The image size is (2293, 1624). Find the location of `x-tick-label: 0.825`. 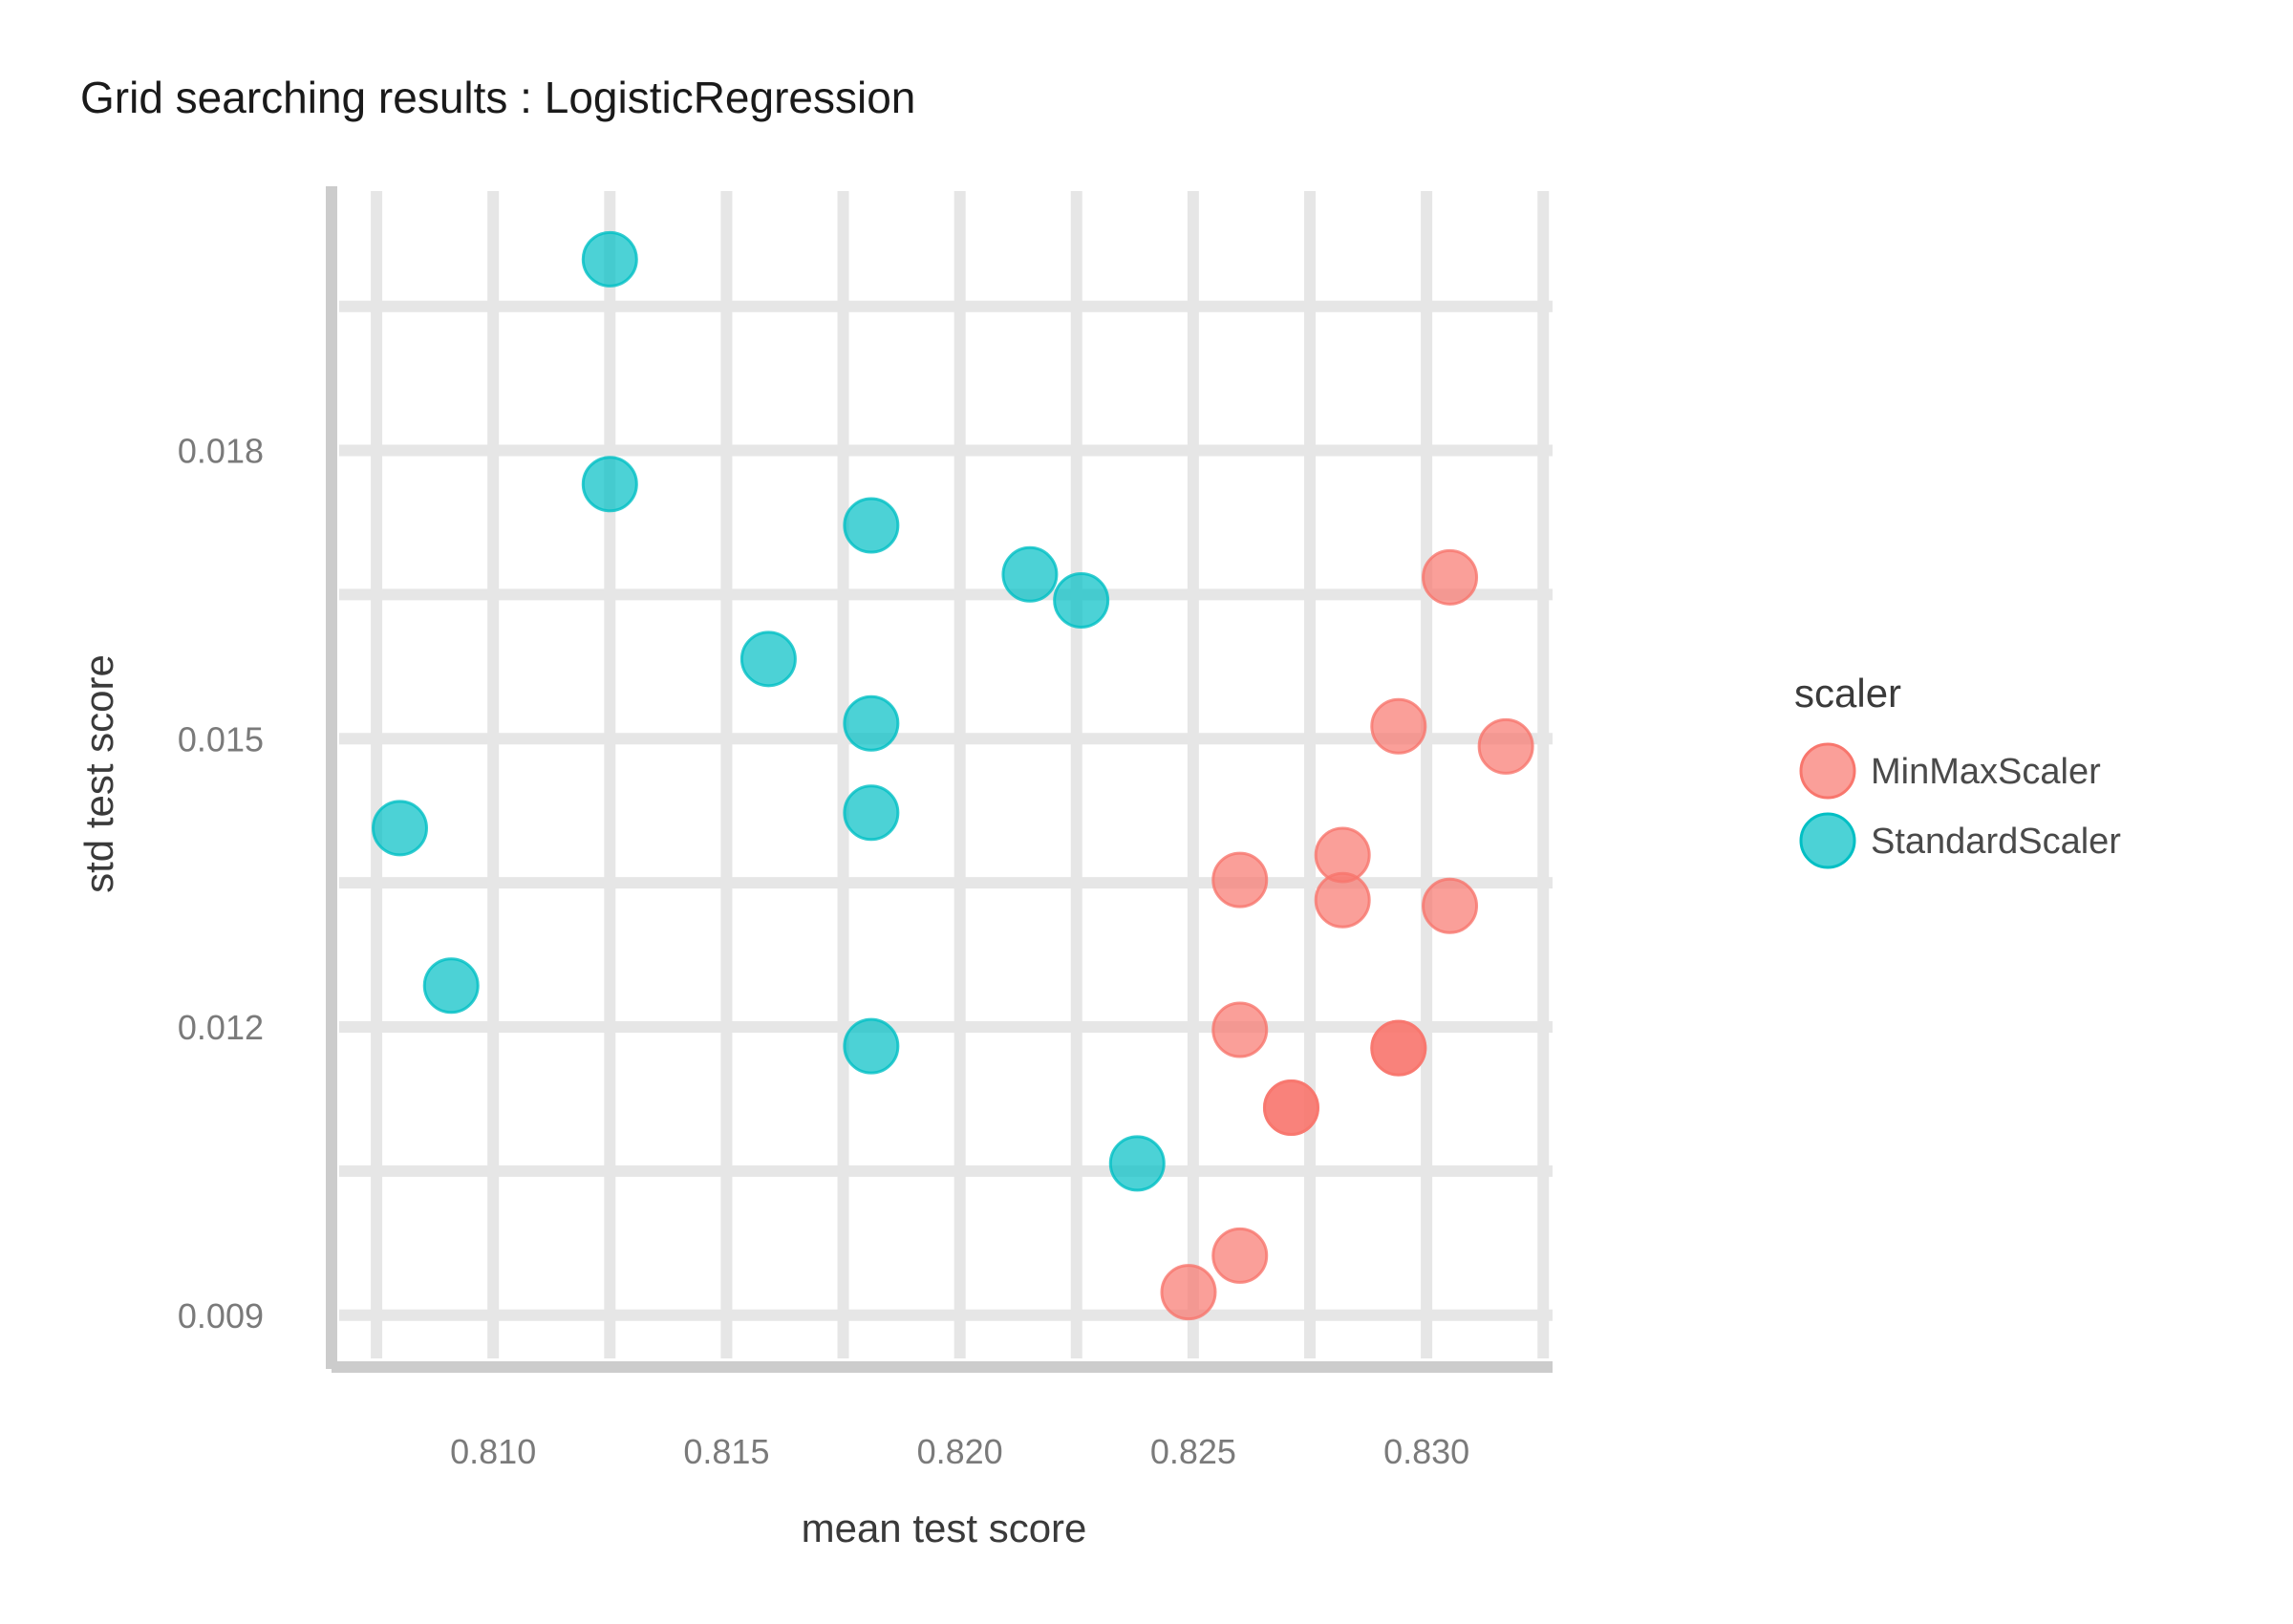

x-tick-label: 0.825 is located at coordinates (1193, 1452).